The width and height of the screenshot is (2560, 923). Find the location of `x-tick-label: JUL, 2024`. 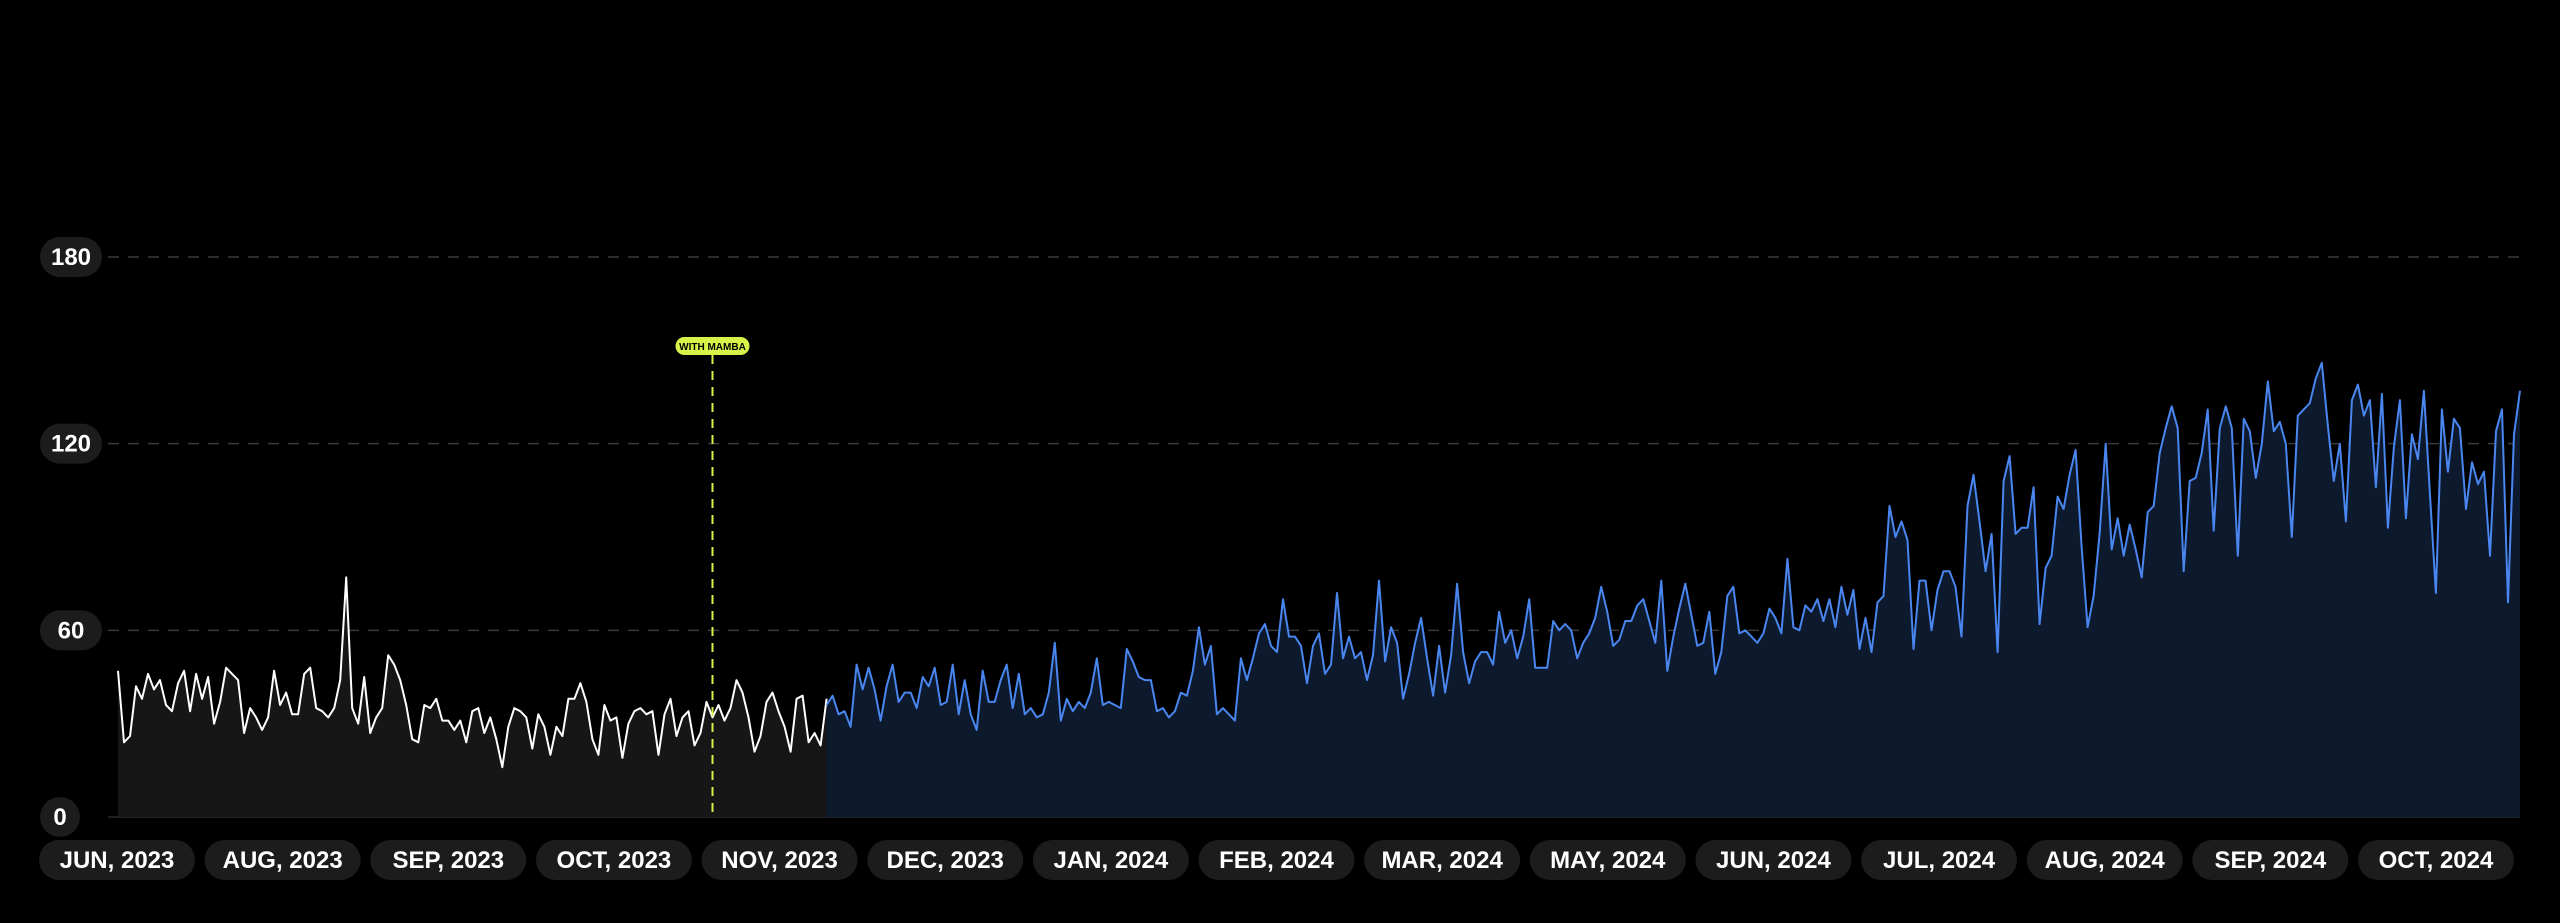

x-tick-label: JUL, 2024 is located at coordinates (1939, 860).